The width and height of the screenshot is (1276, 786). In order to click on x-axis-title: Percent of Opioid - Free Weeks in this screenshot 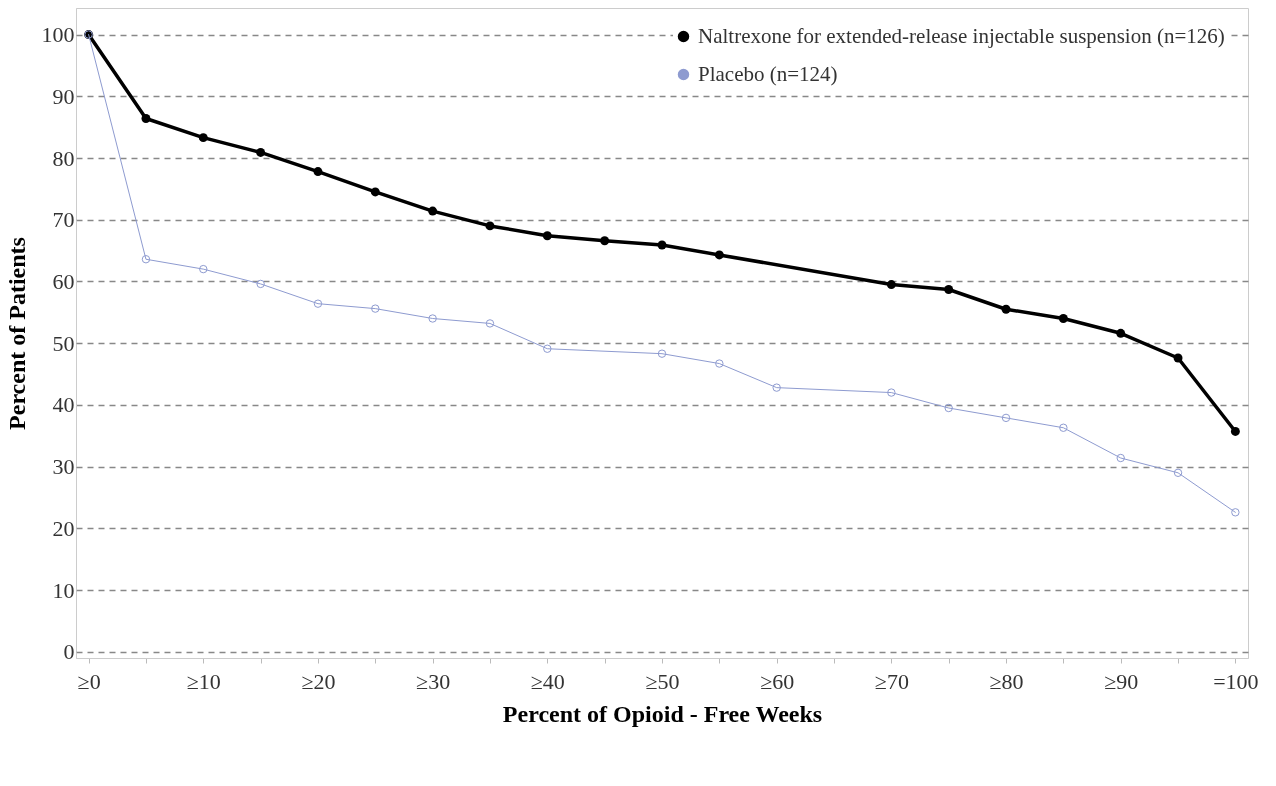, I will do `click(662, 713)`.